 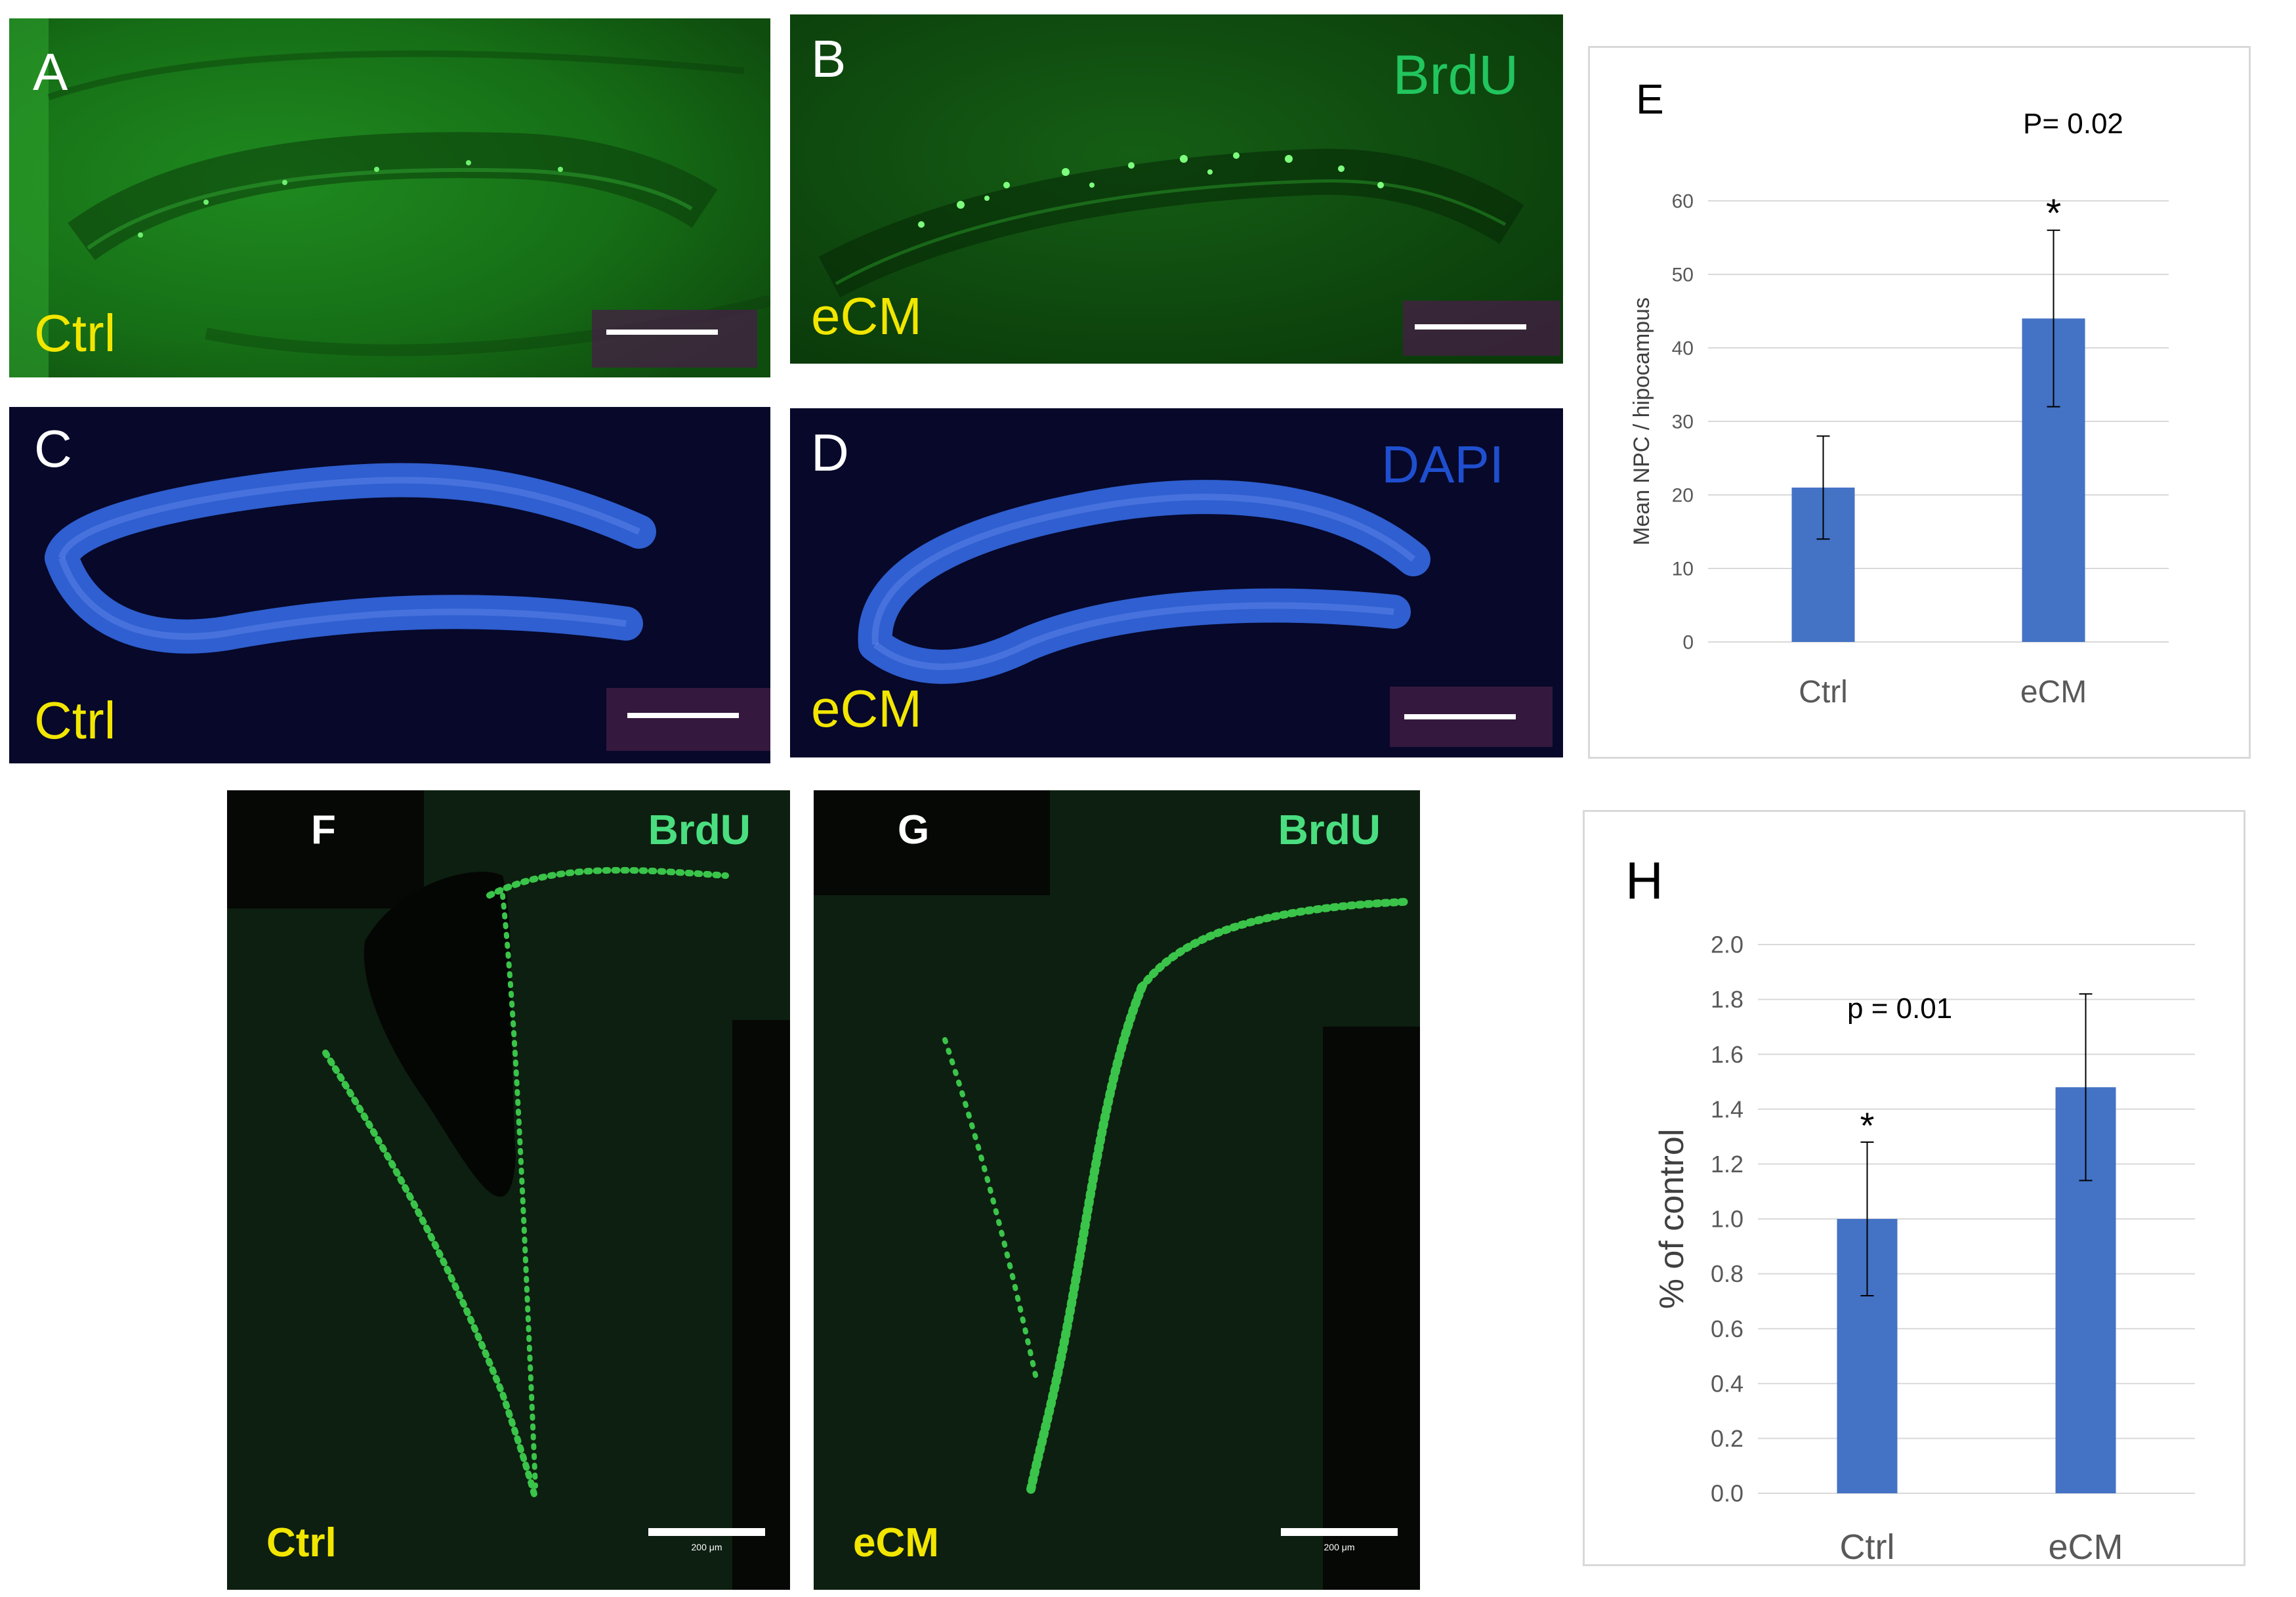 I want to click on y-tick-label: 1.6, so click(x=1727, y=1055).